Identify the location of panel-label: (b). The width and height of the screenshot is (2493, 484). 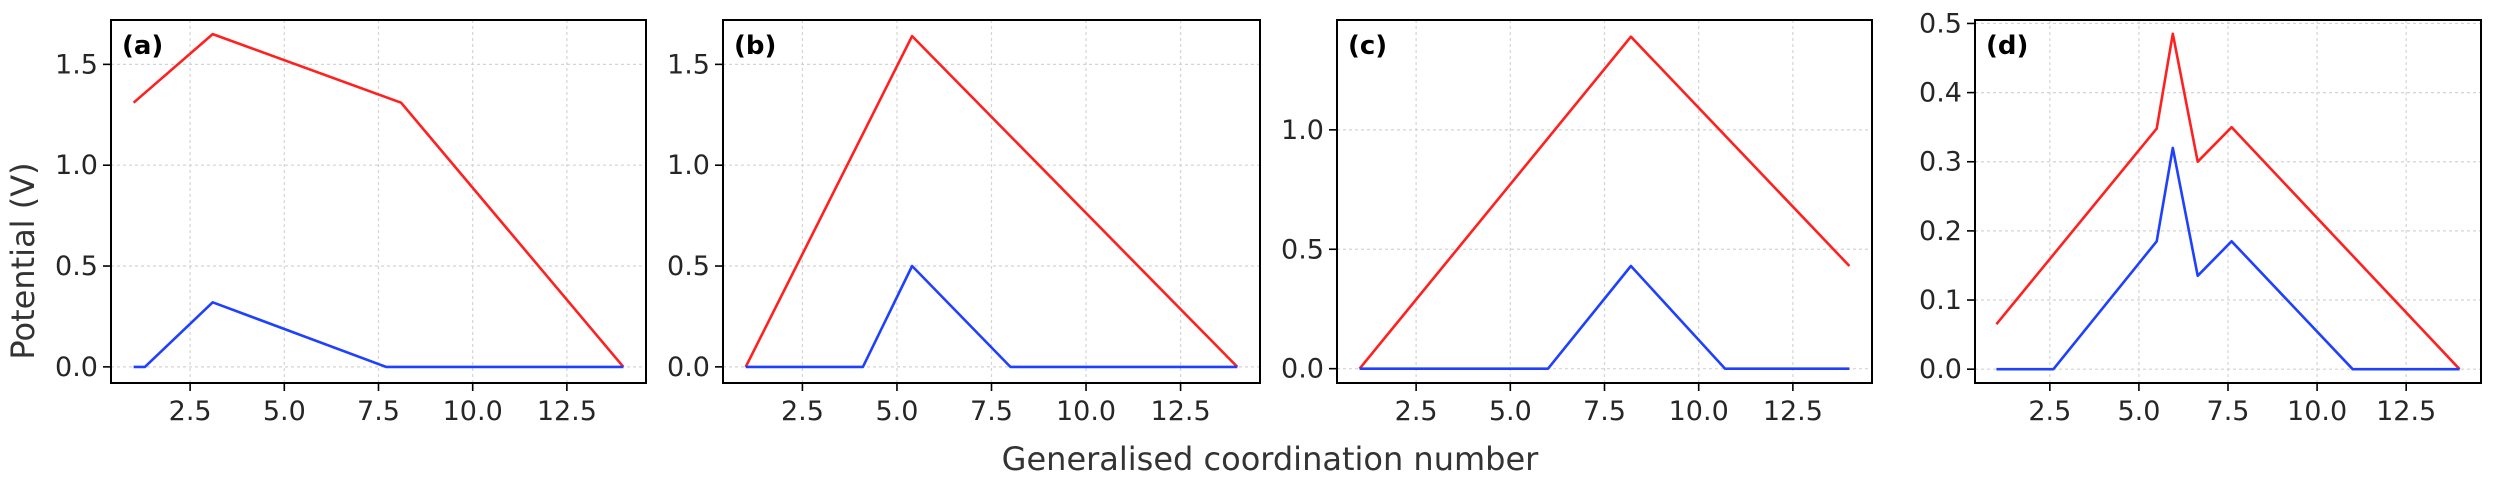
(755, 46).